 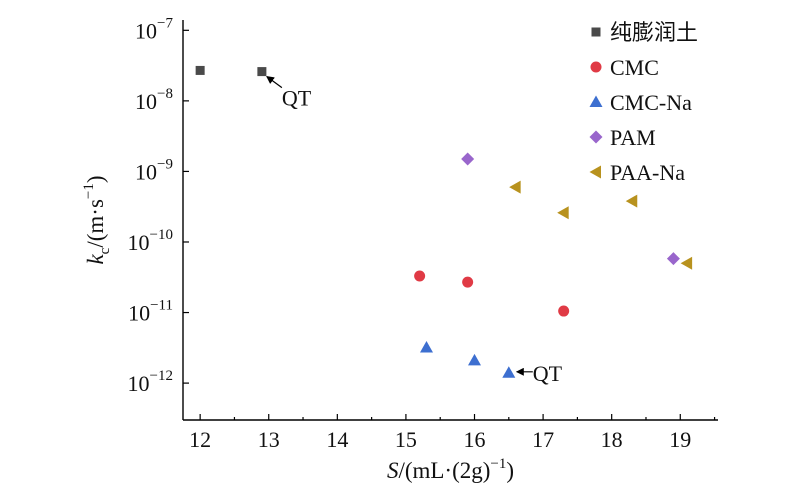 I want to click on legend-item: CMC, so click(x=624, y=67).